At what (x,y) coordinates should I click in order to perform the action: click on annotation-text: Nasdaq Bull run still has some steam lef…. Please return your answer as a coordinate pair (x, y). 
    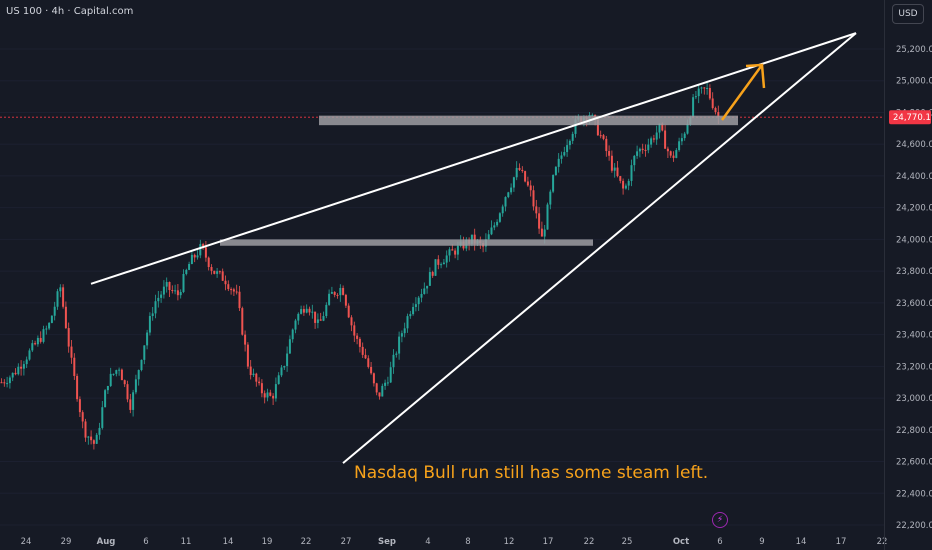
    Looking at the image, I should click on (531, 473).